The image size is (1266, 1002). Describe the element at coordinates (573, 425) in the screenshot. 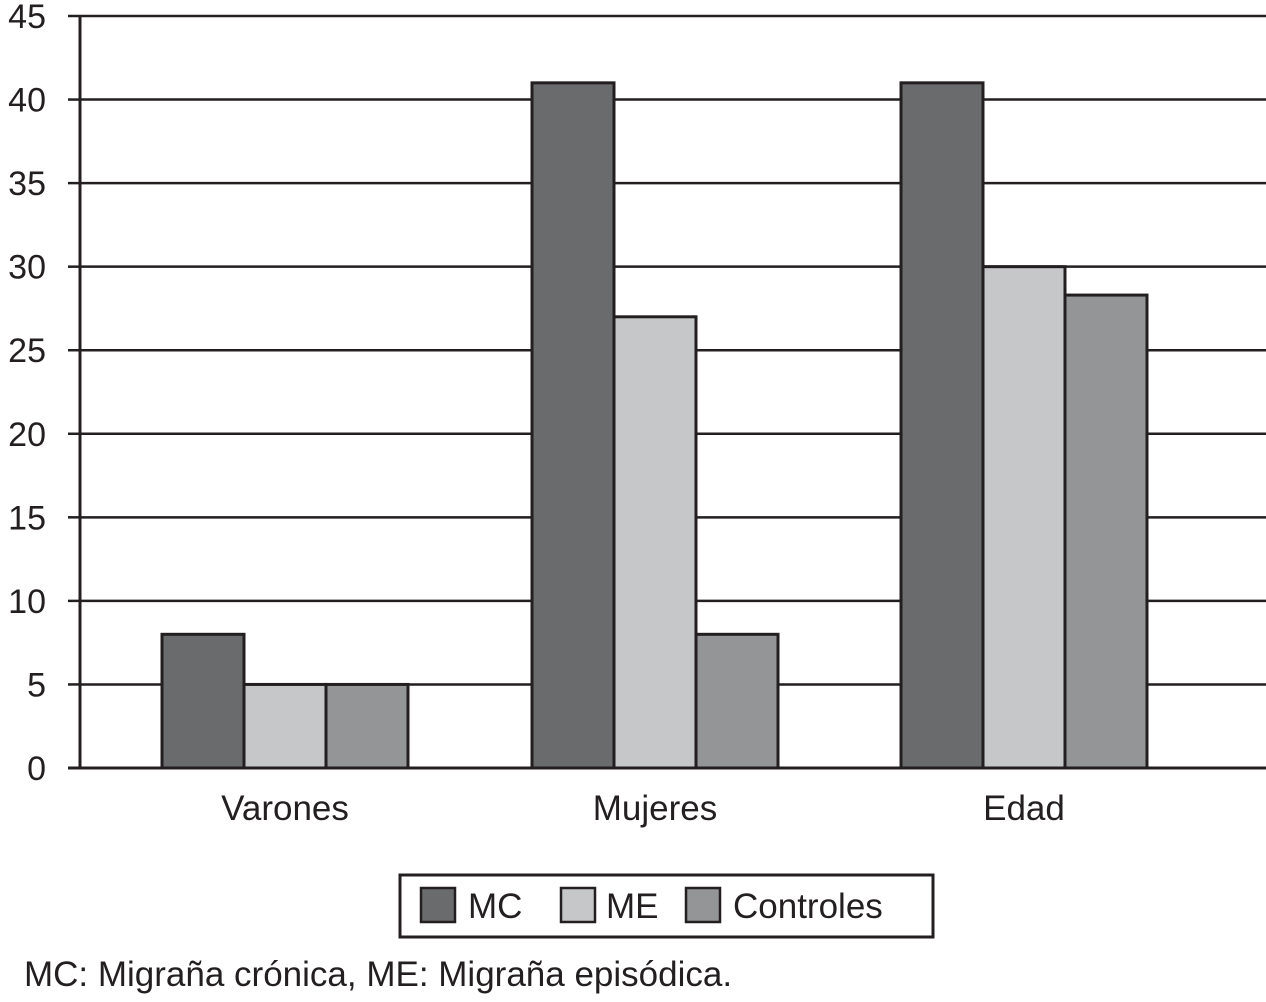

I see `bar-mc-mujeres` at that location.